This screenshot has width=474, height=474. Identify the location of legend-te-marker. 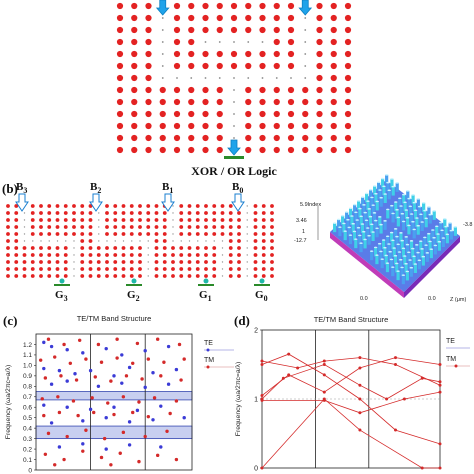
(208, 350).